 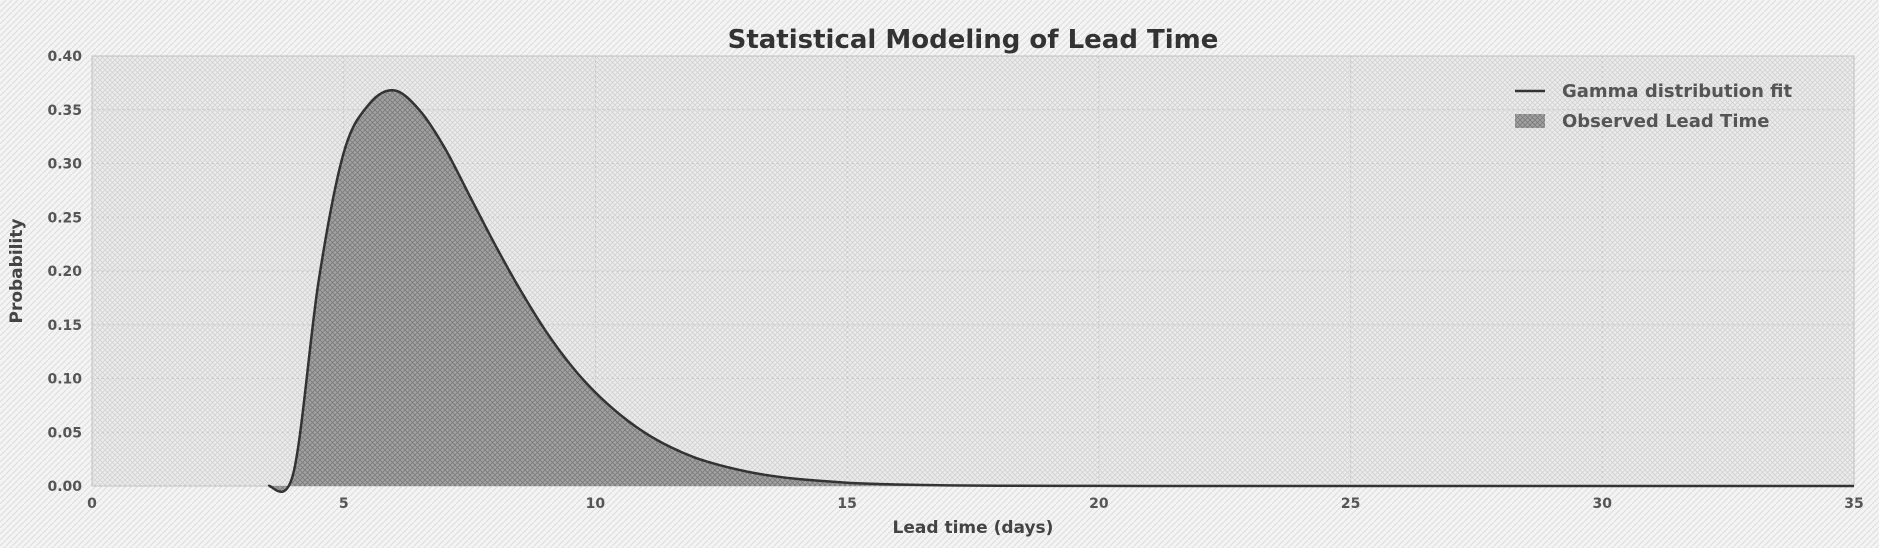 I want to click on x-tick-label: 15, so click(x=846, y=504).